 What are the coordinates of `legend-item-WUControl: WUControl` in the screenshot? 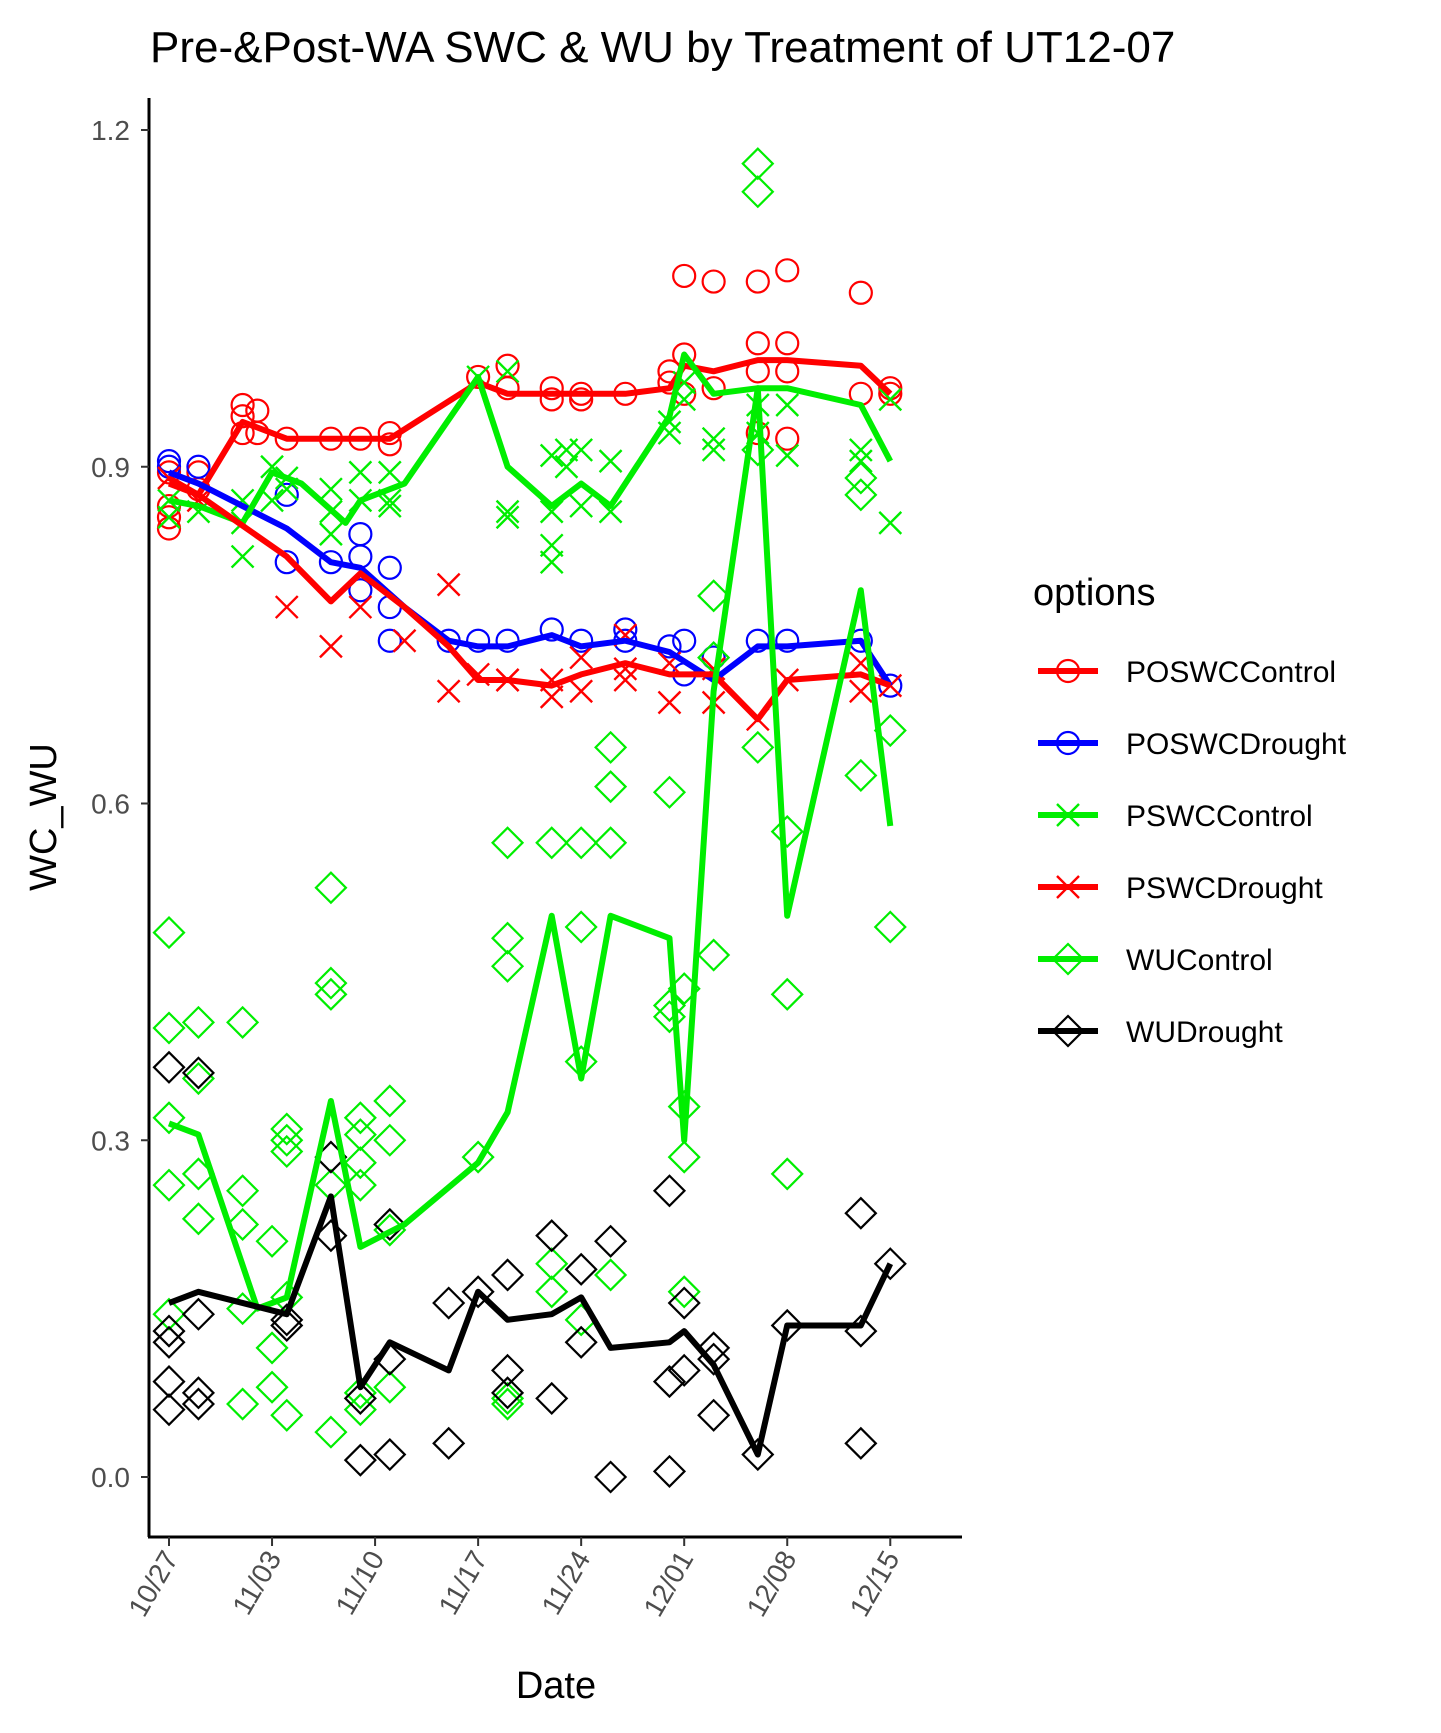 It's located at (1155, 959).